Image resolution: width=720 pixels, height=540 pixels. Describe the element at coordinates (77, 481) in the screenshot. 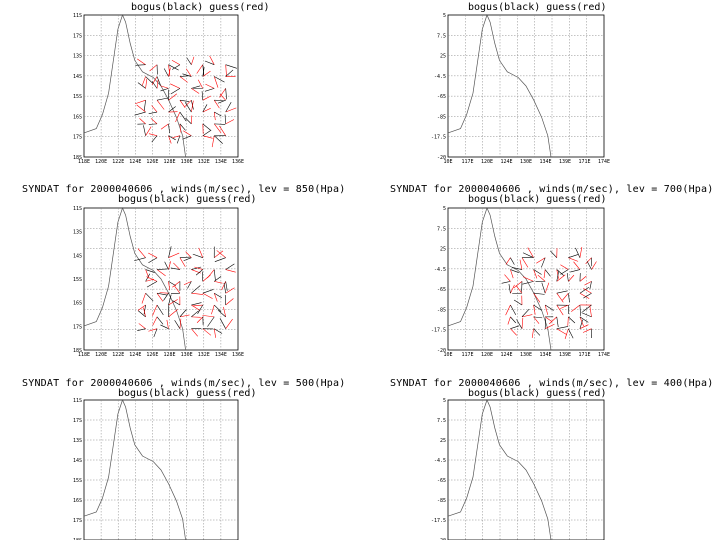

I see `y-tick-label: 15S` at that location.